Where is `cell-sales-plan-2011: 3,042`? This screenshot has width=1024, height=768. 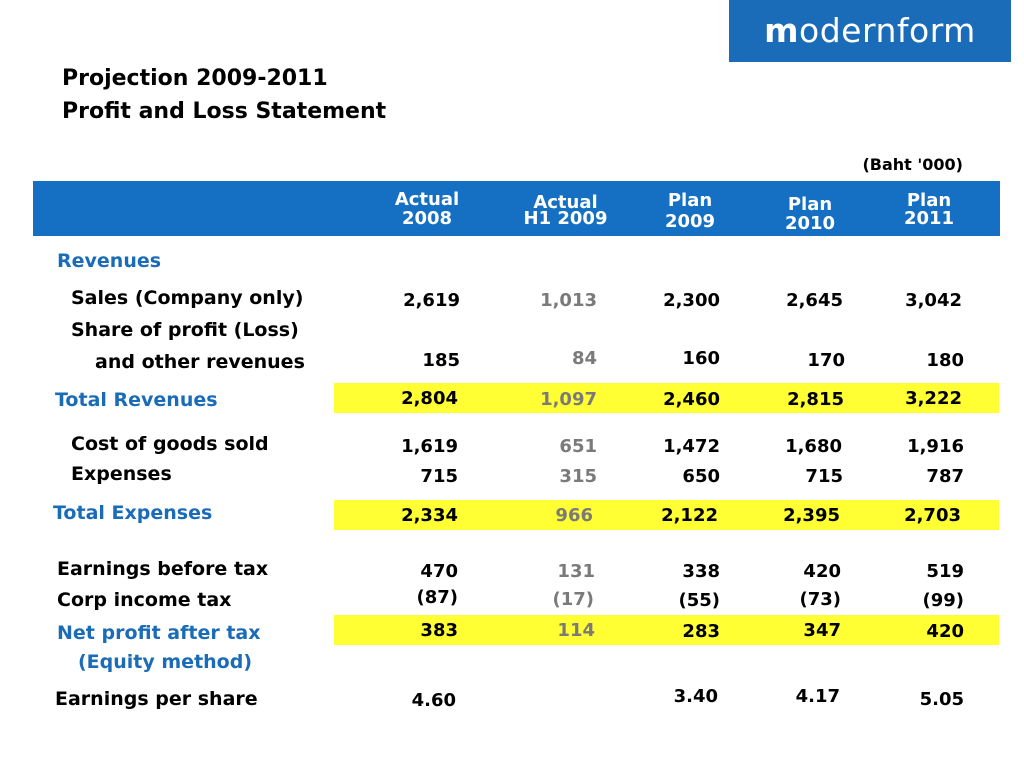 cell-sales-plan-2011: 3,042 is located at coordinates (933, 300).